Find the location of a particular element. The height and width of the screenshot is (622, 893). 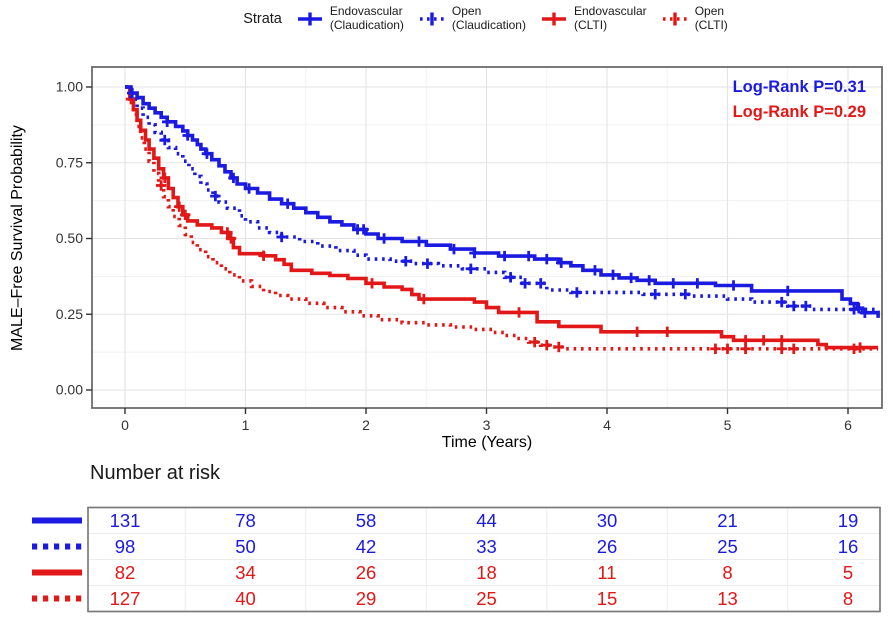

legend-item-label: Endovascular (Claudication) is located at coordinates (366, 18).